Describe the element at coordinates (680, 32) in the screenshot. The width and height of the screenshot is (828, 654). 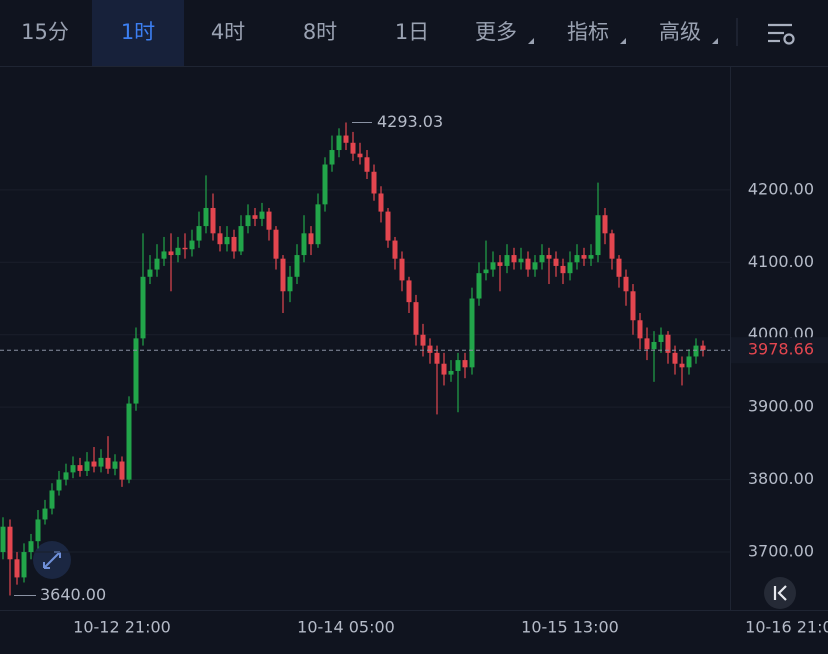
I see `toolbar-tab: 高级` at that location.